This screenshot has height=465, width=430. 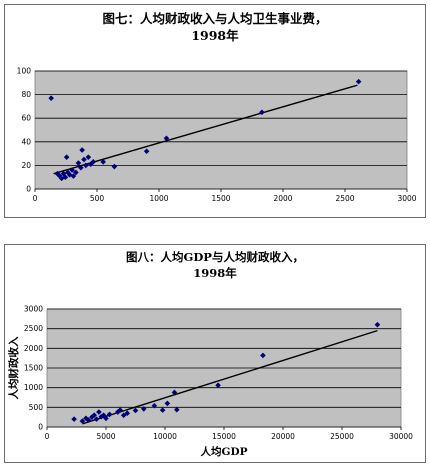 I want to click on chart-2-y-tick-label: 0, so click(x=40, y=427).